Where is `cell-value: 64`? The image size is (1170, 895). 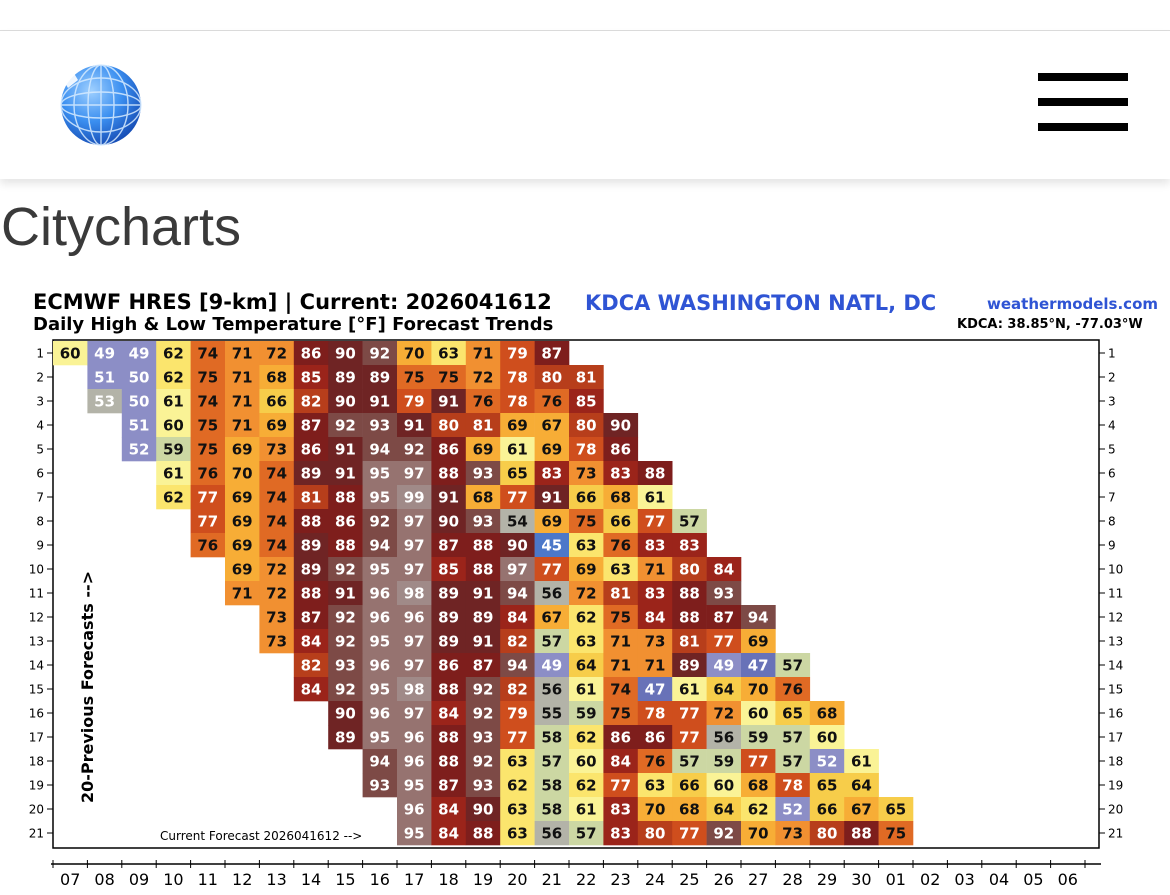
cell-value: 64 is located at coordinates (723, 690).